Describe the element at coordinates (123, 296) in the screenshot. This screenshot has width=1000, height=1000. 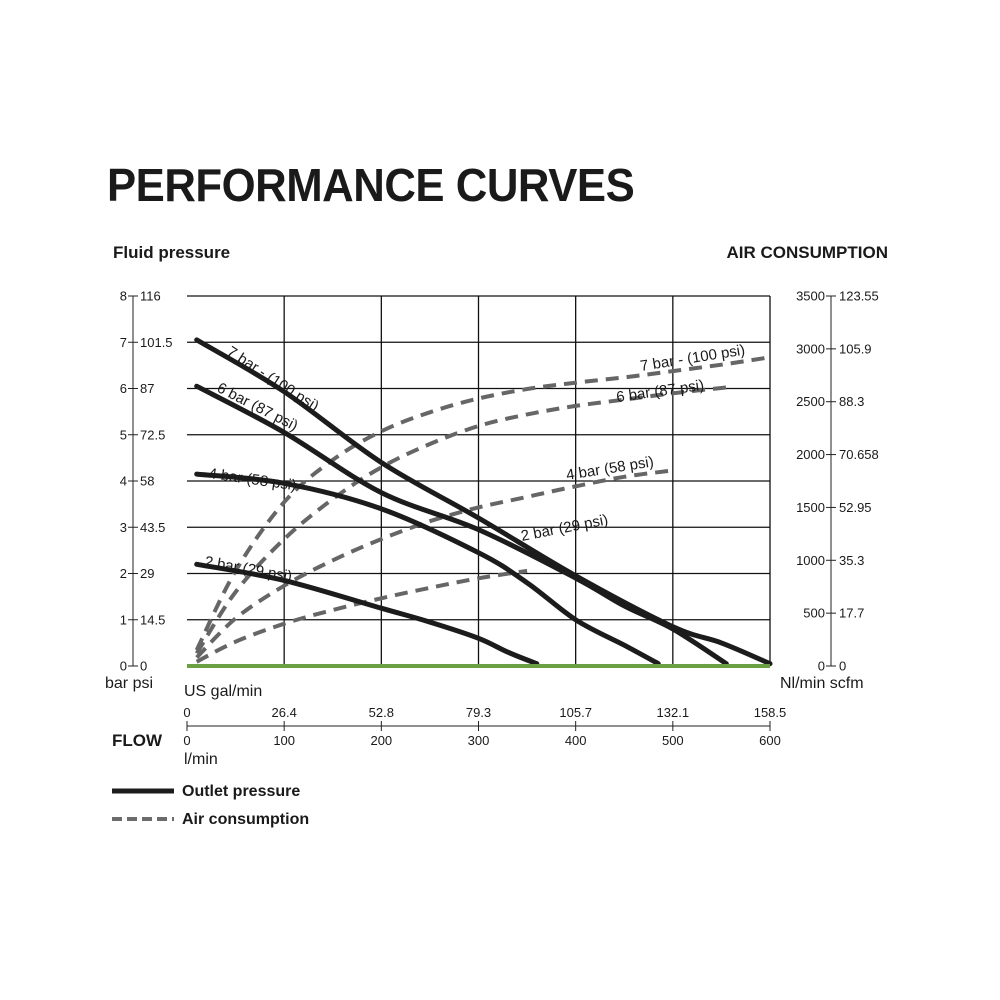
I see `left-tick-label-bar: 8` at that location.